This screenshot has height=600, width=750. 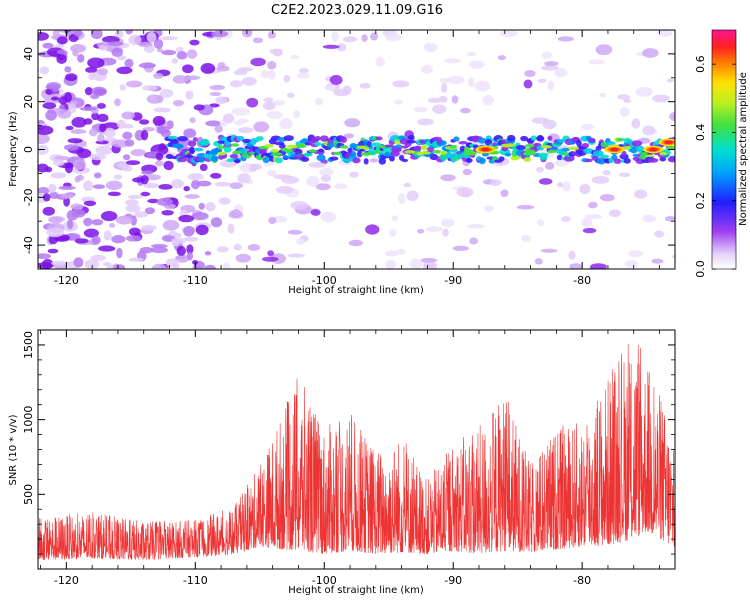 I want to click on snr-y-tick-label-0: 500, so click(x=28, y=494).